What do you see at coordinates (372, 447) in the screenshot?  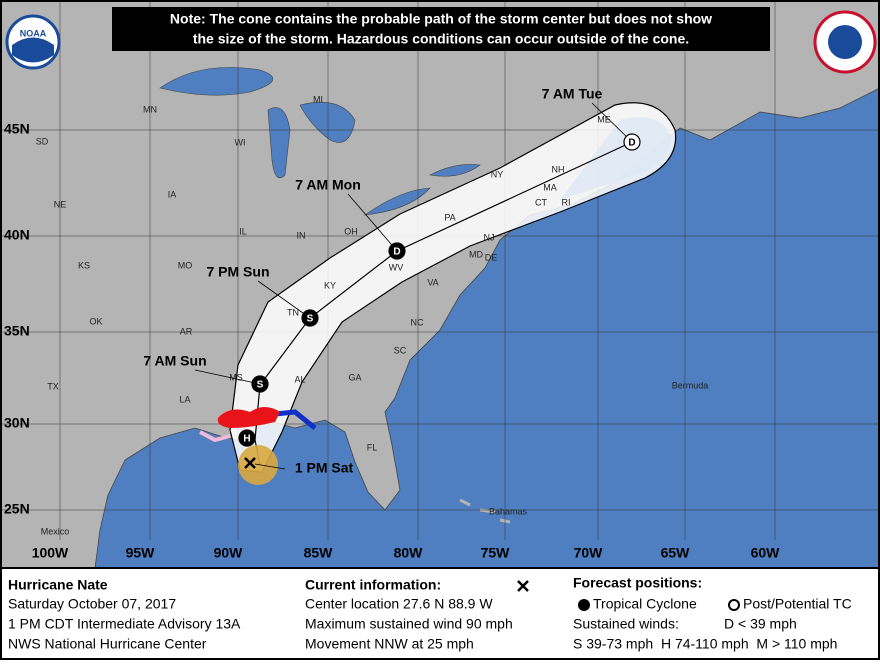 I see `region-label: FL` at bounding box center [372, 447].